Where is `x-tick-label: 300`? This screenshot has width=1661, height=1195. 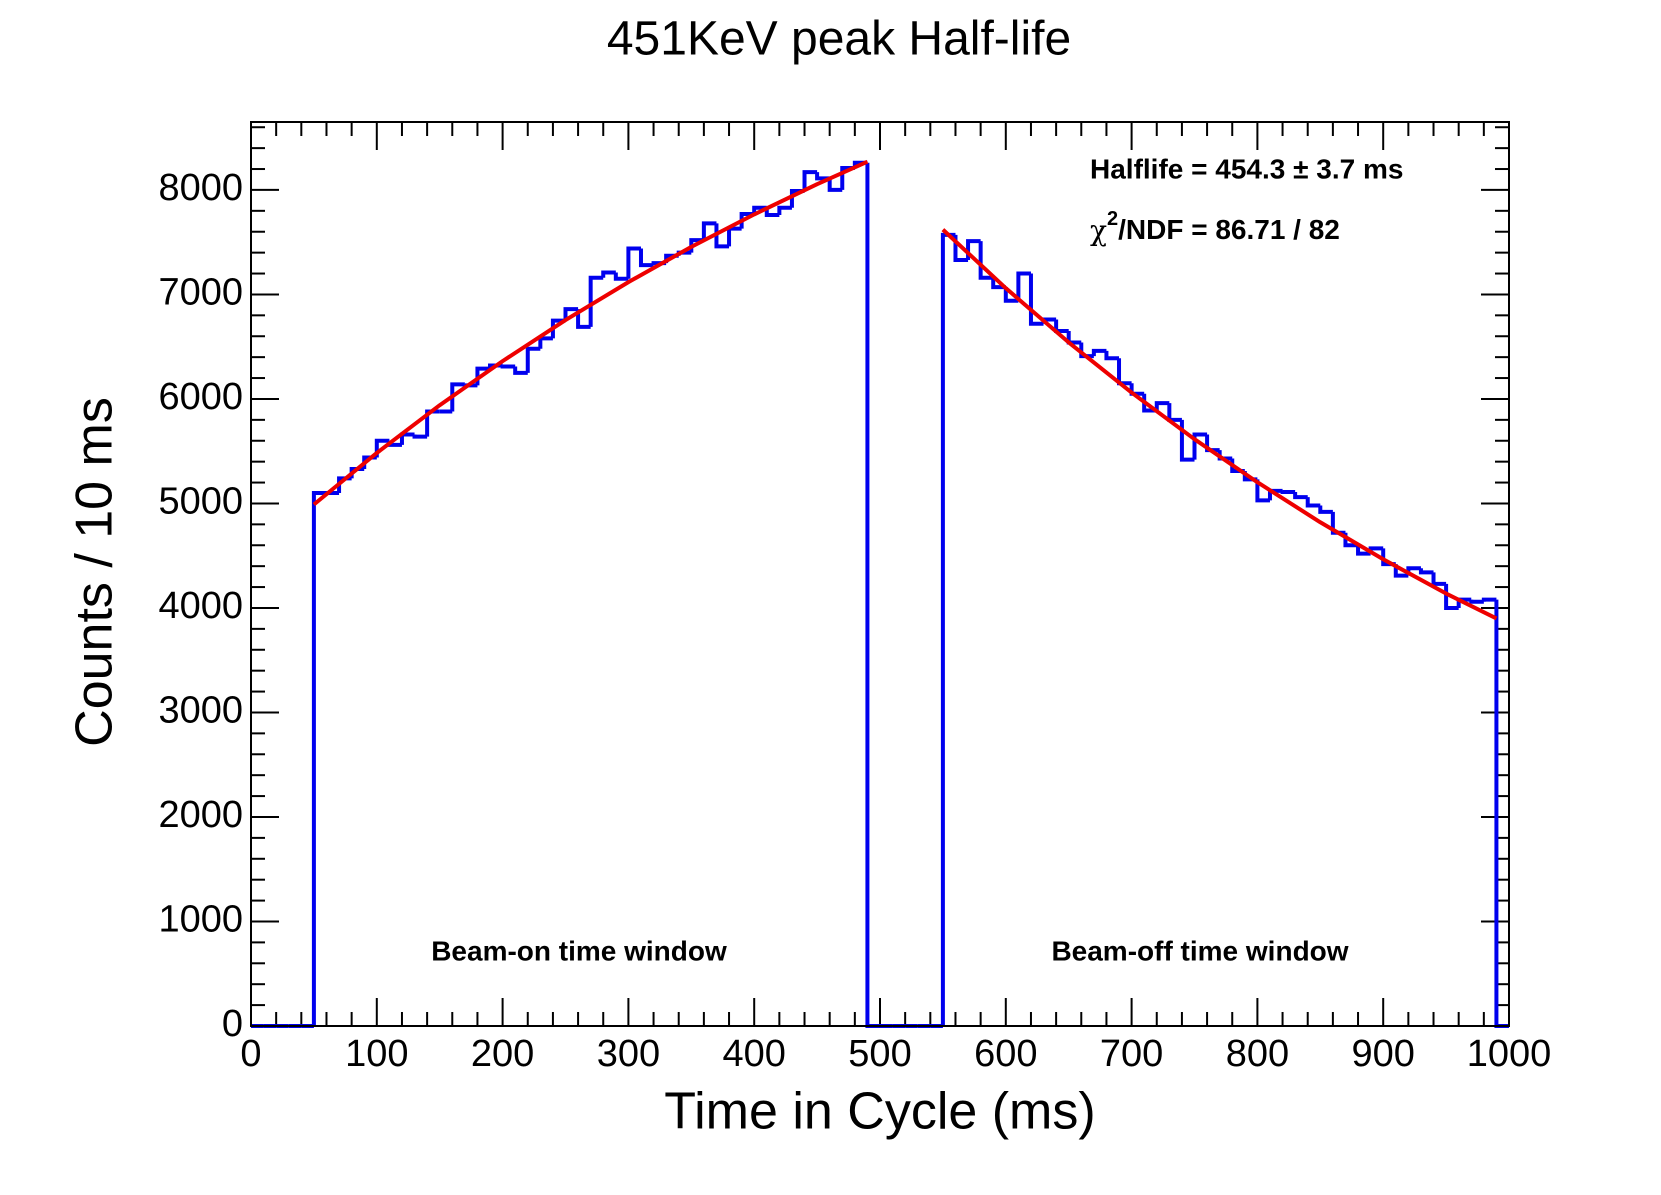
x-tick-label: 300 is located at coordinates (628, 1054).